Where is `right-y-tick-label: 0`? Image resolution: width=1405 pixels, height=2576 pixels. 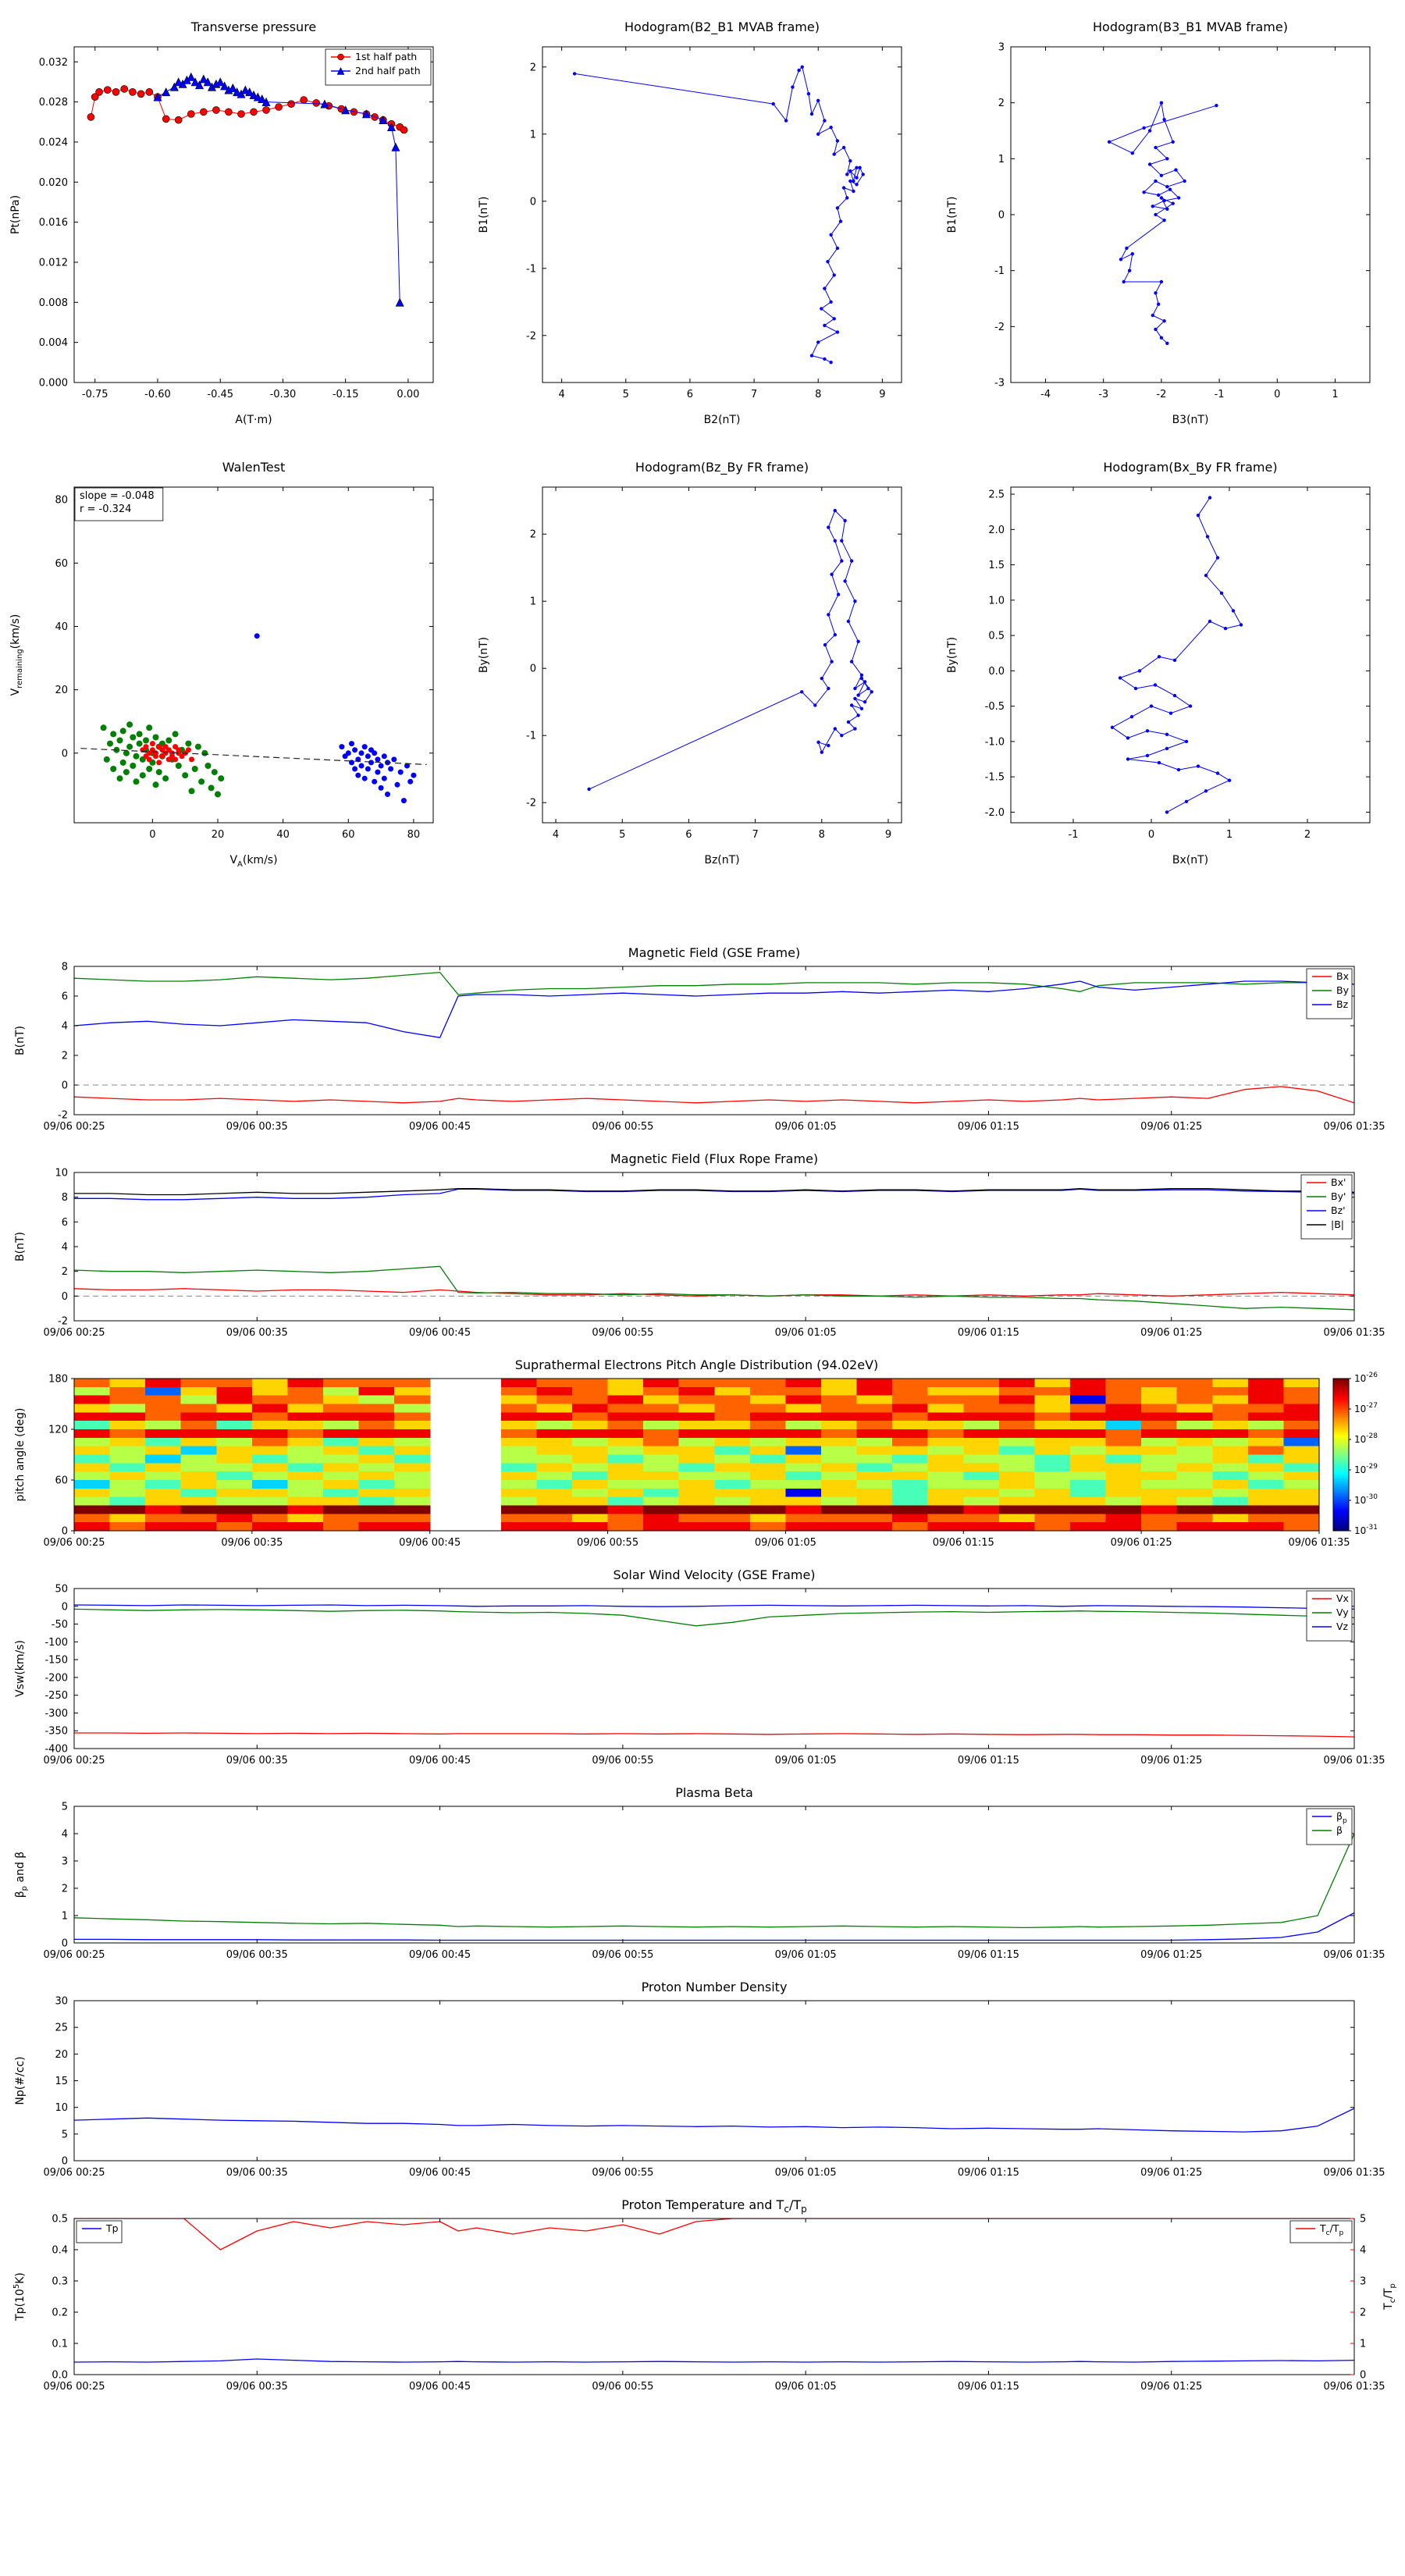
right-y-tick-label: 0 is located at coordinates (1363, 2376).